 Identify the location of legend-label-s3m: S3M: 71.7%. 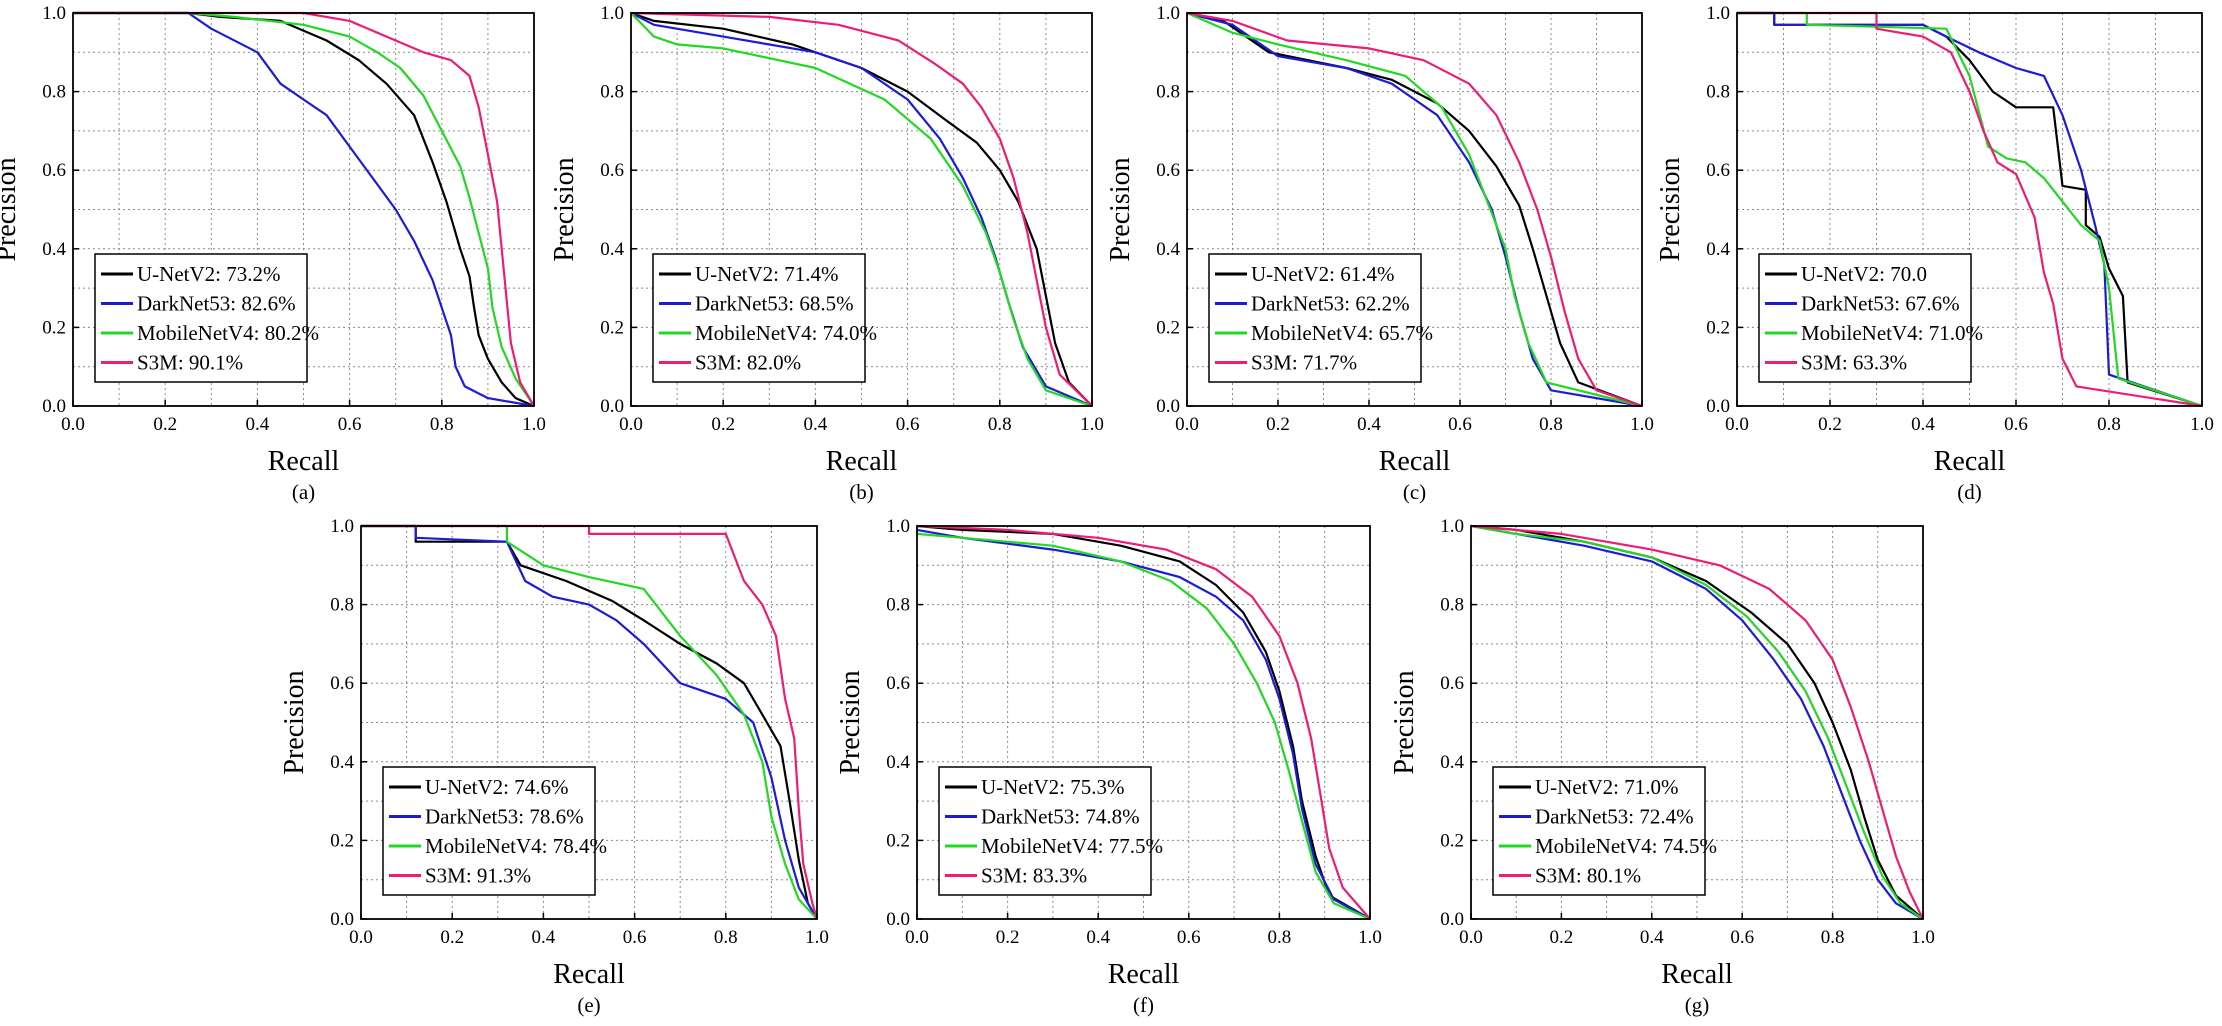
(1304, 363).